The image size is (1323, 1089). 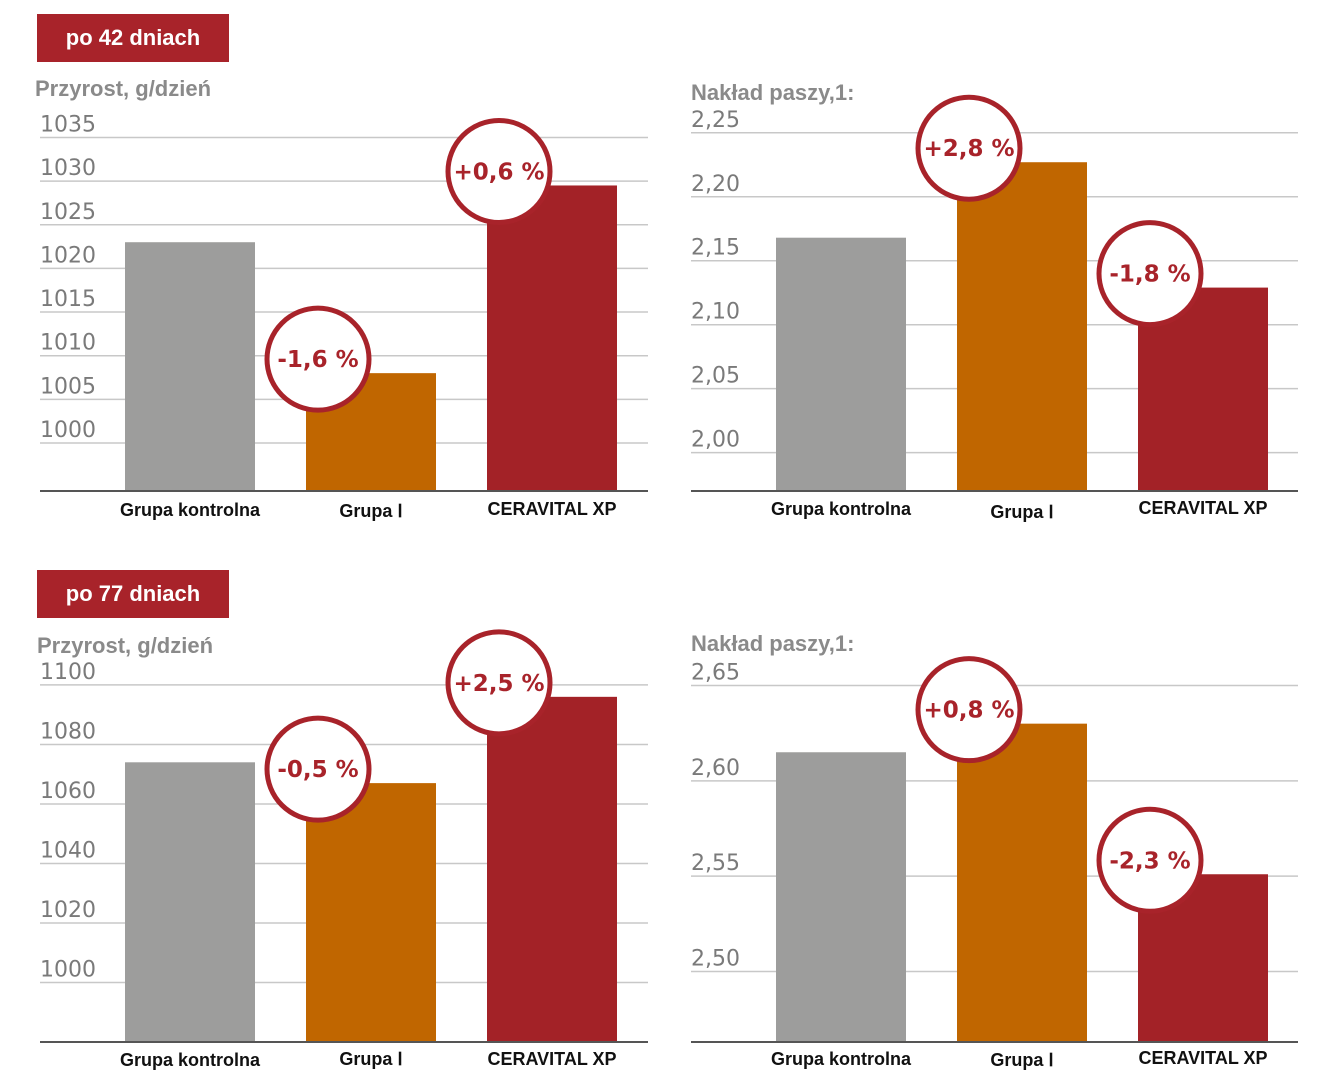 What do you see at coordinates (715, 863) in the screenshot?
I see `y-tick-label: 2,55` at bounding box center [715, 863].